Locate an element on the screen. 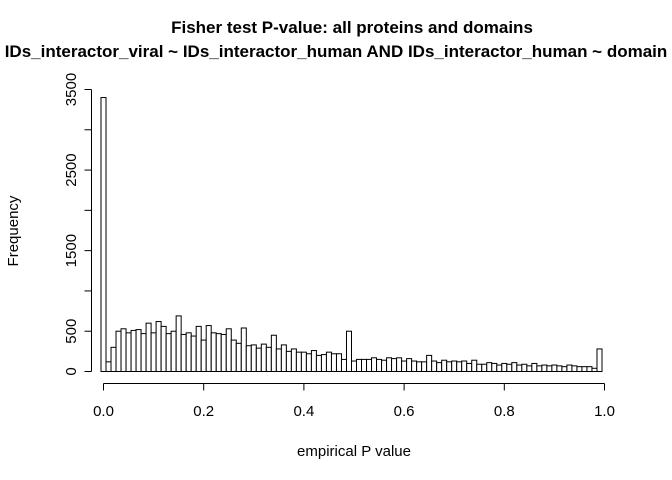 This screenshot has width=672, height=480. y-tick-label: 3500 is located at coordinates (71, 89).